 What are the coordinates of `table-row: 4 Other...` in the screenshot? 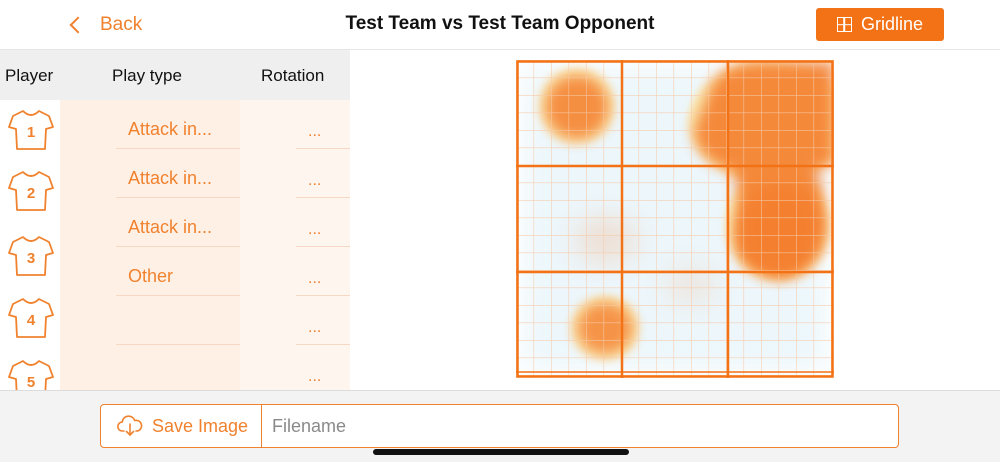 It's located at (175, 292).